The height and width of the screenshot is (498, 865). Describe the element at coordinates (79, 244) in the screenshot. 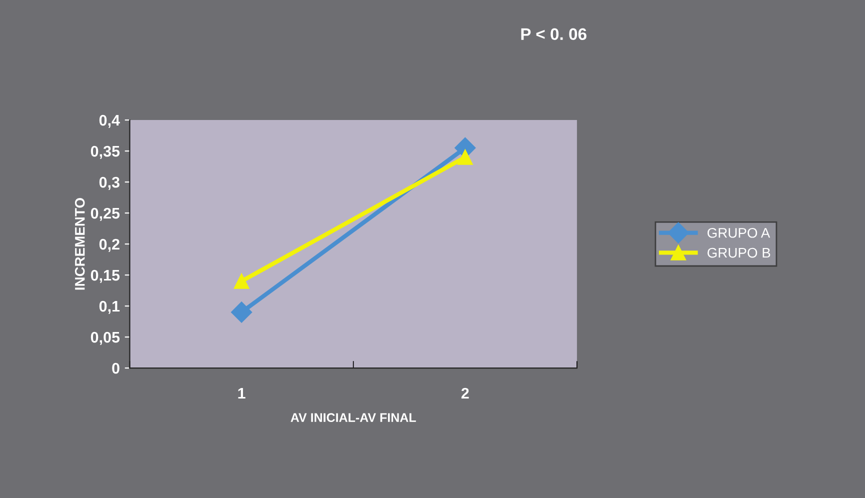

I see `y-axis-title: INCREMENTO` at that location.